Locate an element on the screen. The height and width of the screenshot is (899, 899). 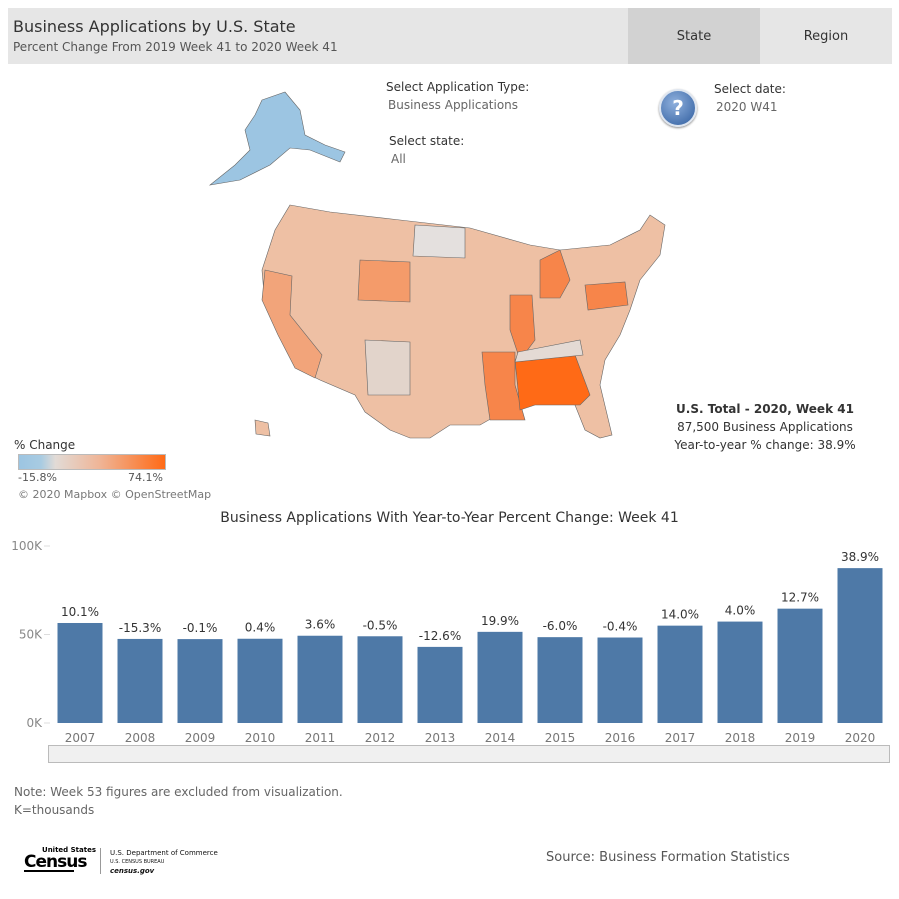
date-label: Select date: is located at coordinates (750, 89).